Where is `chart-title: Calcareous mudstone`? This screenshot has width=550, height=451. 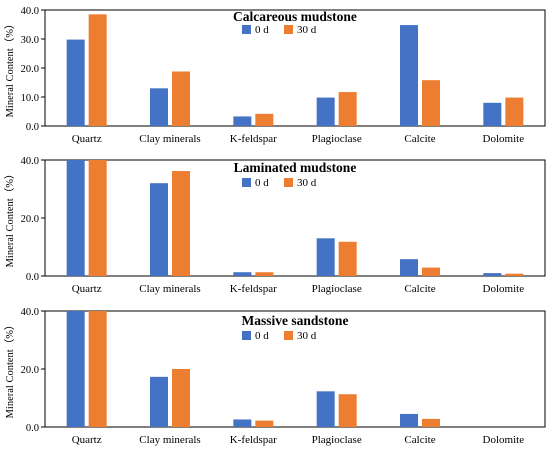
chart-title: Calcareous mudstone is located at coordinates (295, 16).